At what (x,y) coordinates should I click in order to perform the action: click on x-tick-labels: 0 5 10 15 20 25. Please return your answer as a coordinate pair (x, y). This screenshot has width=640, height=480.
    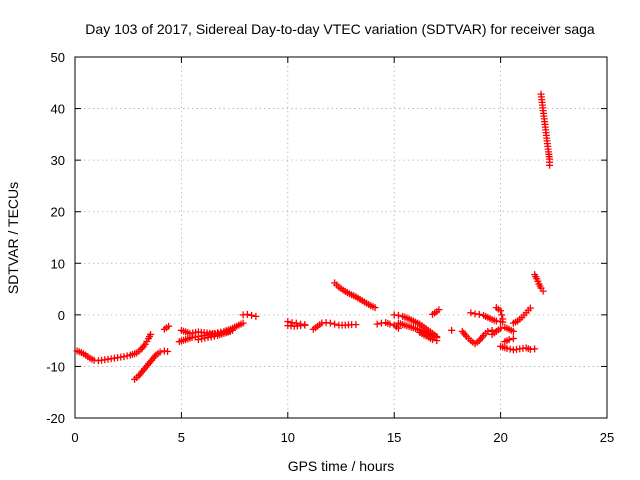
    Looking at the image, I should click on (342, 437).